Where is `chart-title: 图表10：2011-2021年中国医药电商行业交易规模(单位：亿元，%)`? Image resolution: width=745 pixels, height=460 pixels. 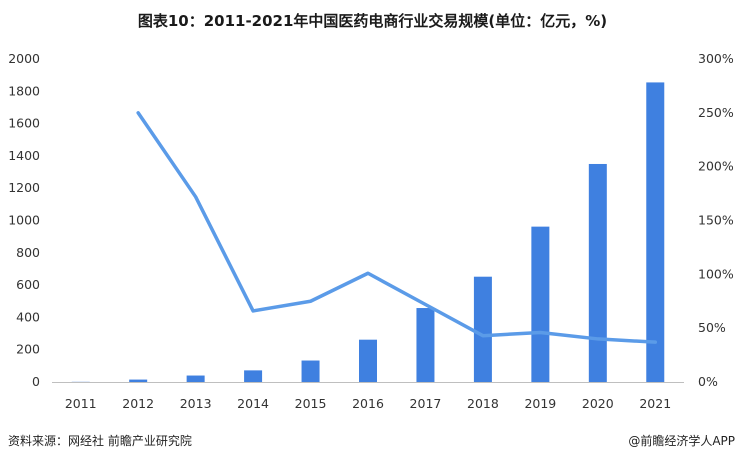
chart-title: 图表10：2011-2021年中国医药电商行业交易规模(单位：亿元，%) is located at coordinates (372, 21).